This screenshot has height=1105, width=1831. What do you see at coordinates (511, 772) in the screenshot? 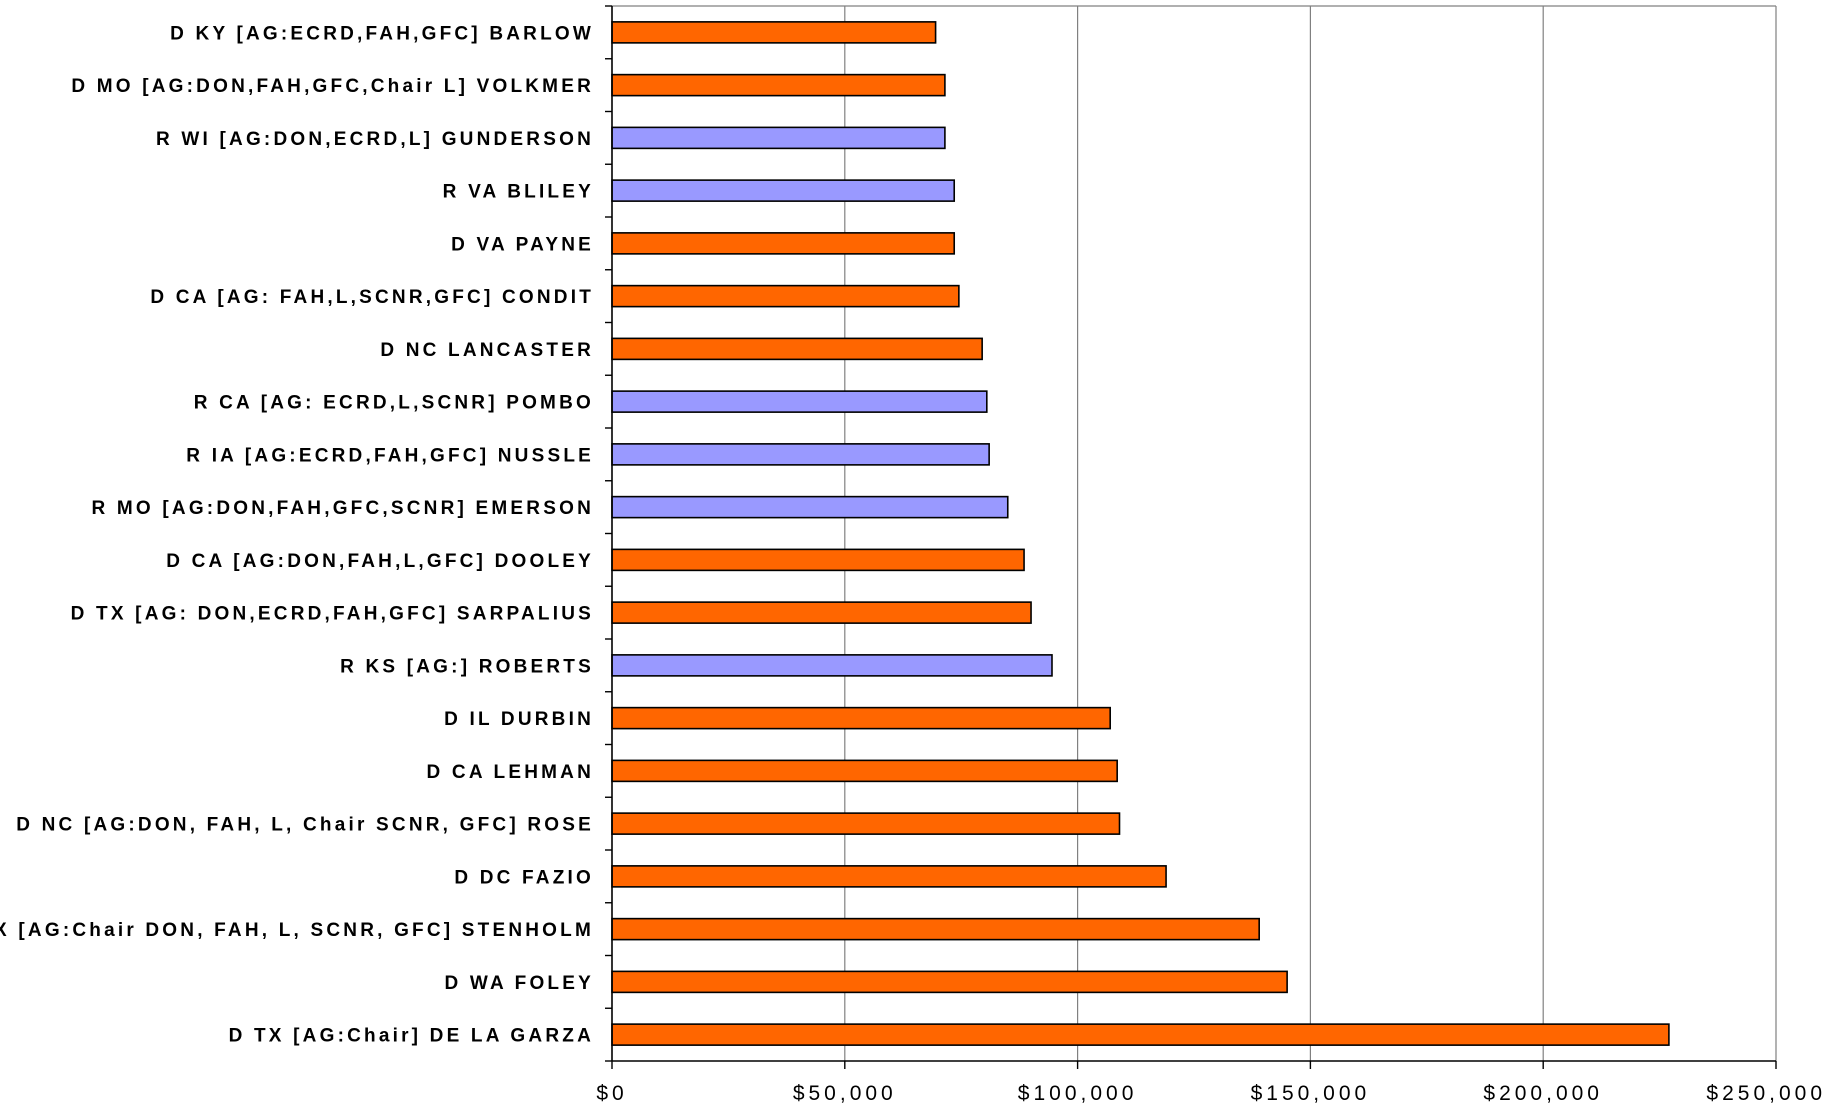
I see `category-label-15: D CA LEHMAN` at bounding box center [511, 772].